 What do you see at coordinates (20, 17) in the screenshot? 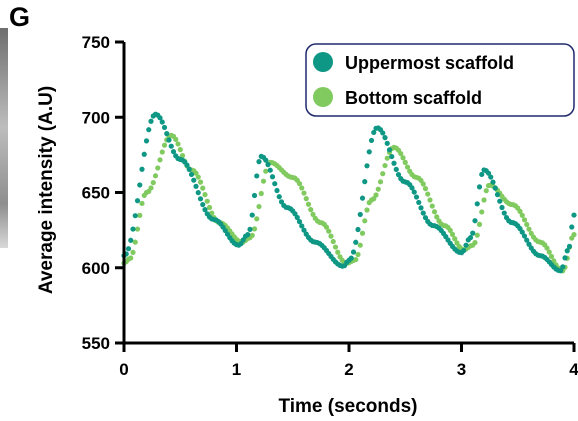
I see `panel-letter: G` at bounding box center [20, 17].